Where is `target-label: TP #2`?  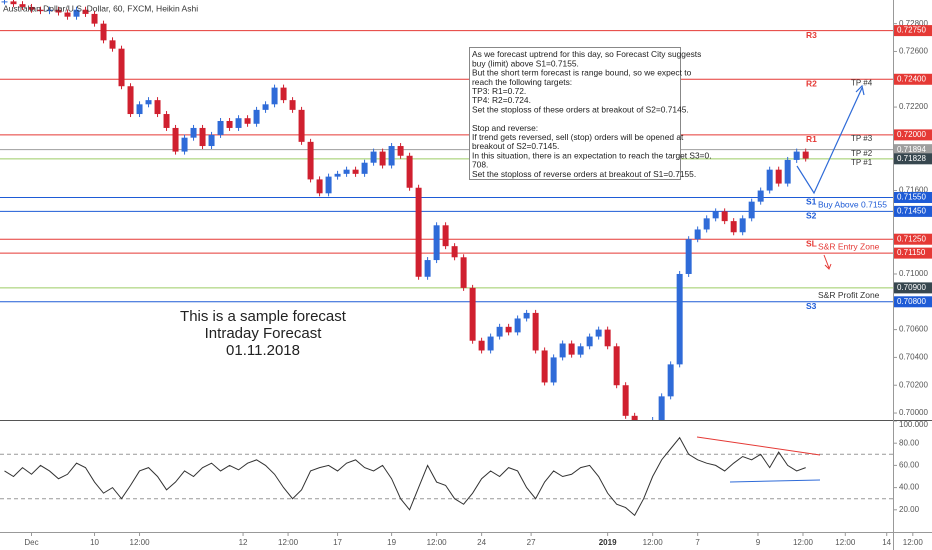 target-label: TP #2 is located at coordinates (862, 153).